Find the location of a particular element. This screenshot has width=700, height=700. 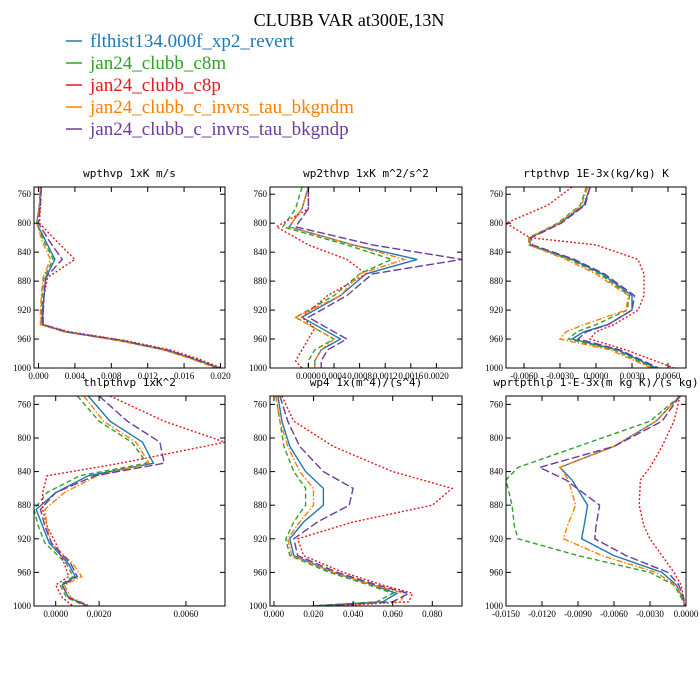

x-tick-label-1-2: 0.0008 is located at coordinates (359, 376).